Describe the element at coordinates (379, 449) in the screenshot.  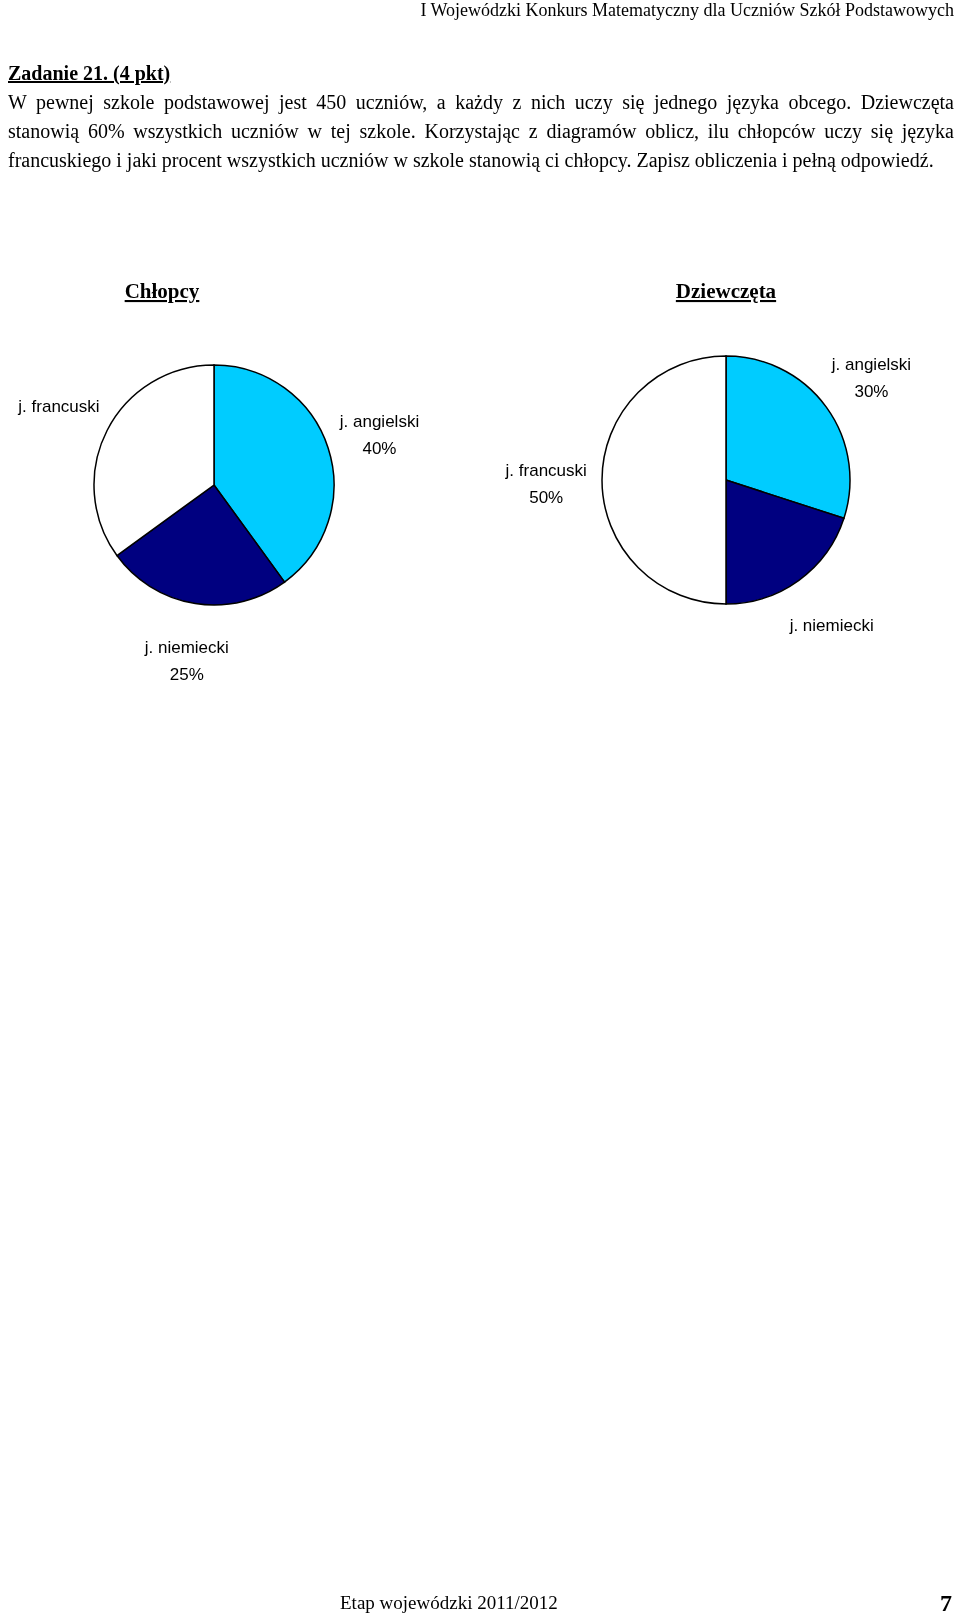
I see `data-label: 40%` at that location.